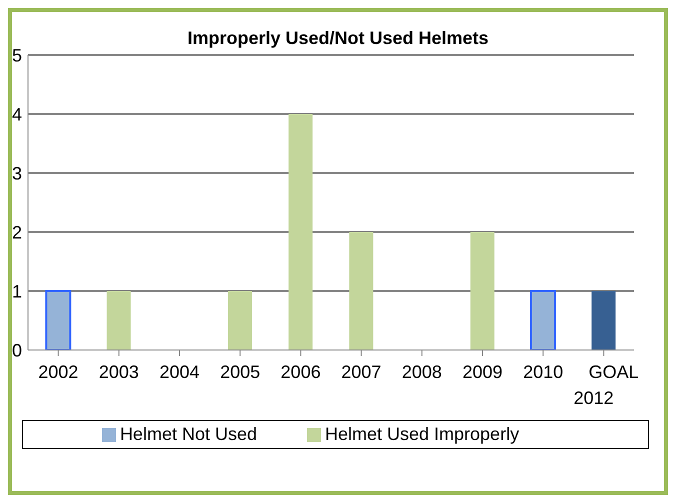 The image size is (678, 503). What do you see at coordinates (179, 372) in the screenshot?
I see `x-tick-label: 2004` at bounding box center [179, 372].